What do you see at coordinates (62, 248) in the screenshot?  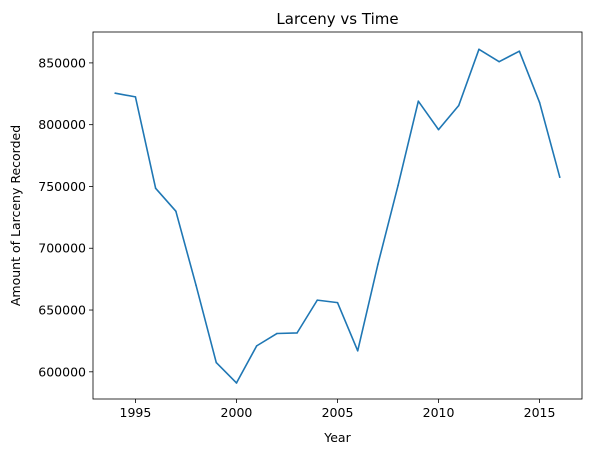 I see `y-tick-label: 700000` at bounding box center [62, 248].